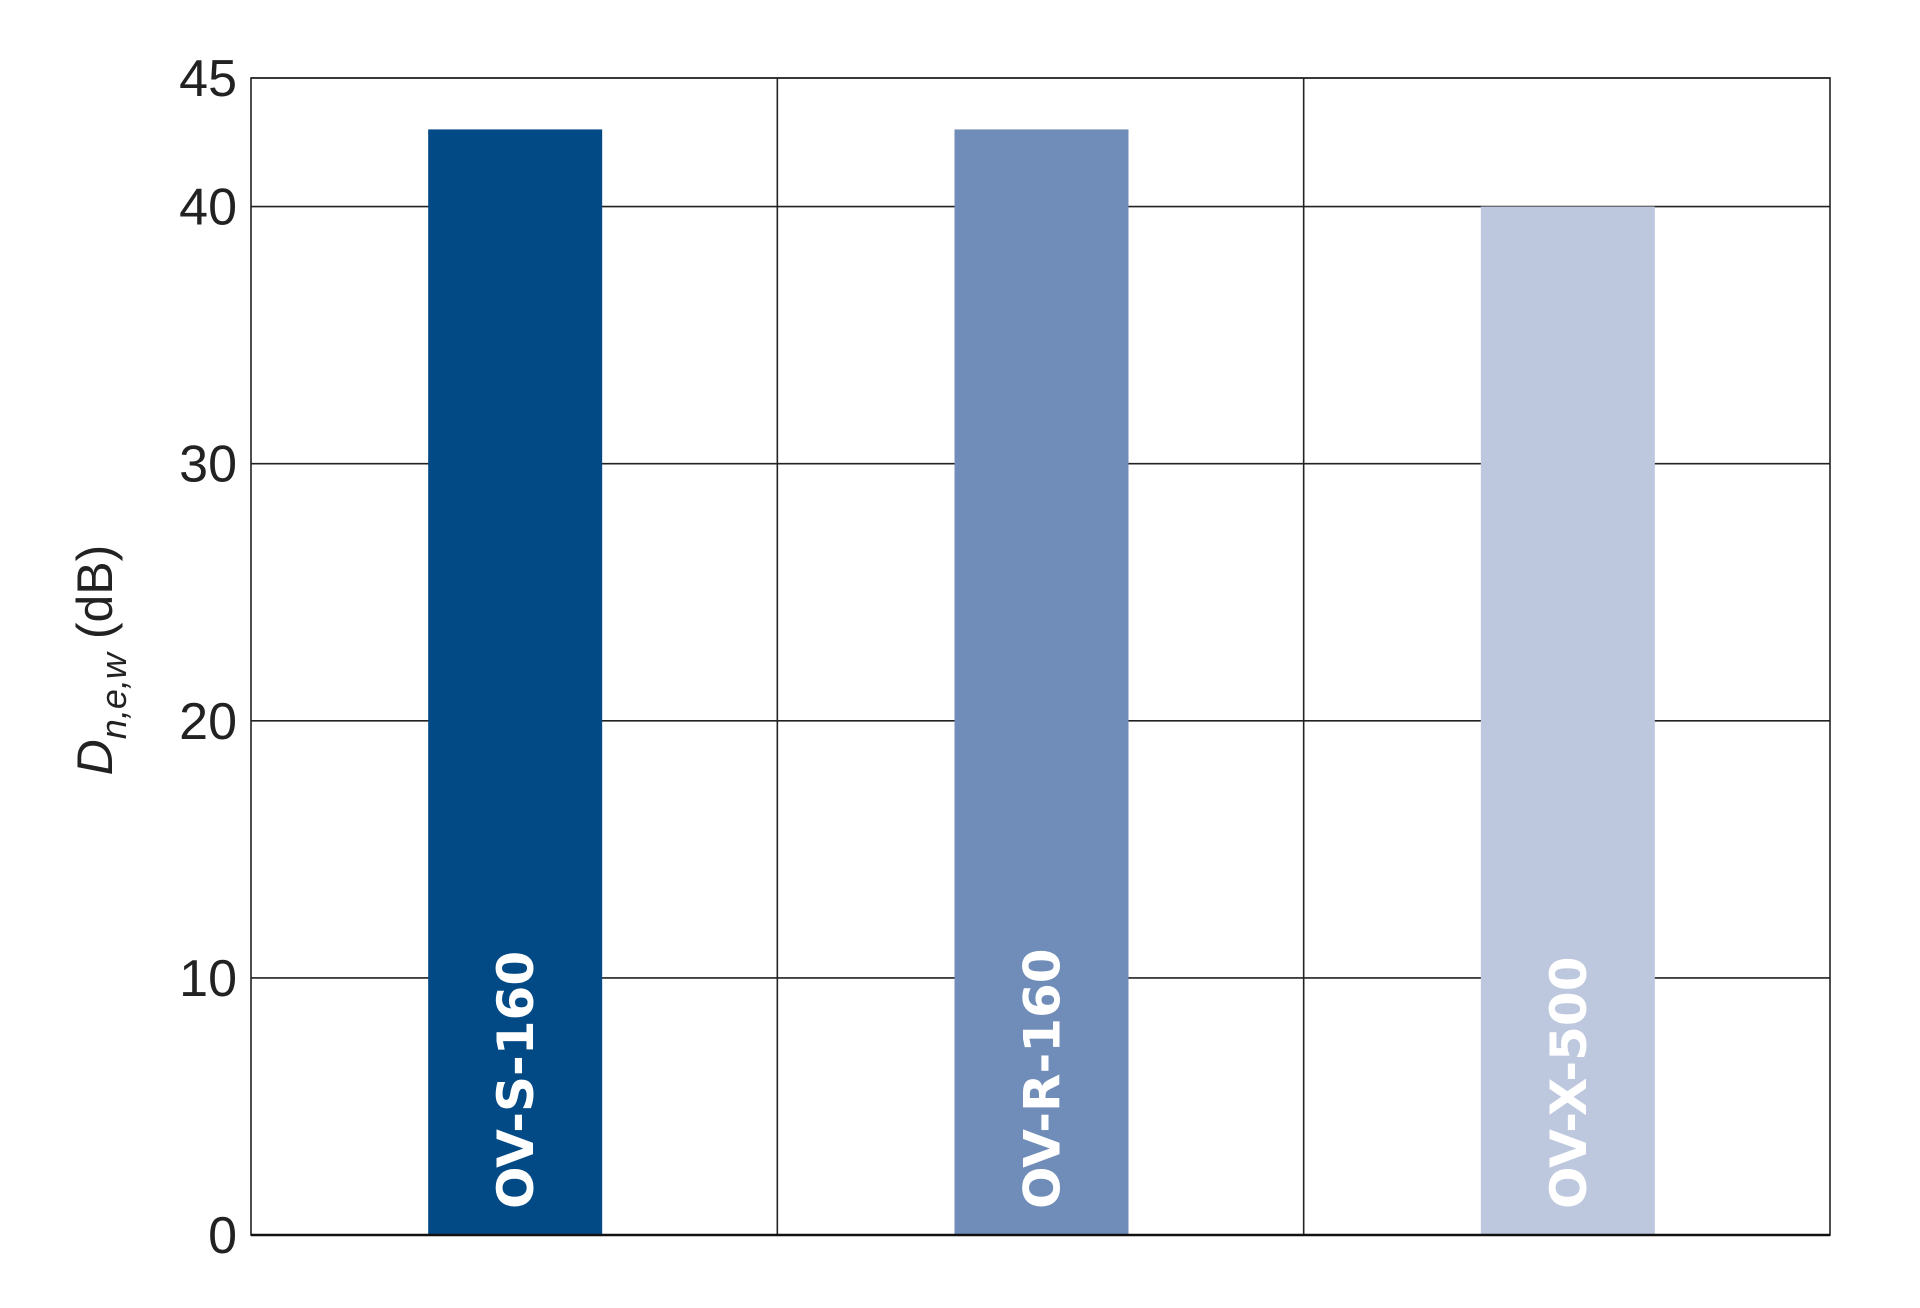 Image resolution: width=1920 pixels, height=1308 pixels. I want to click on y-tick-label: 20, so click(208, 722).